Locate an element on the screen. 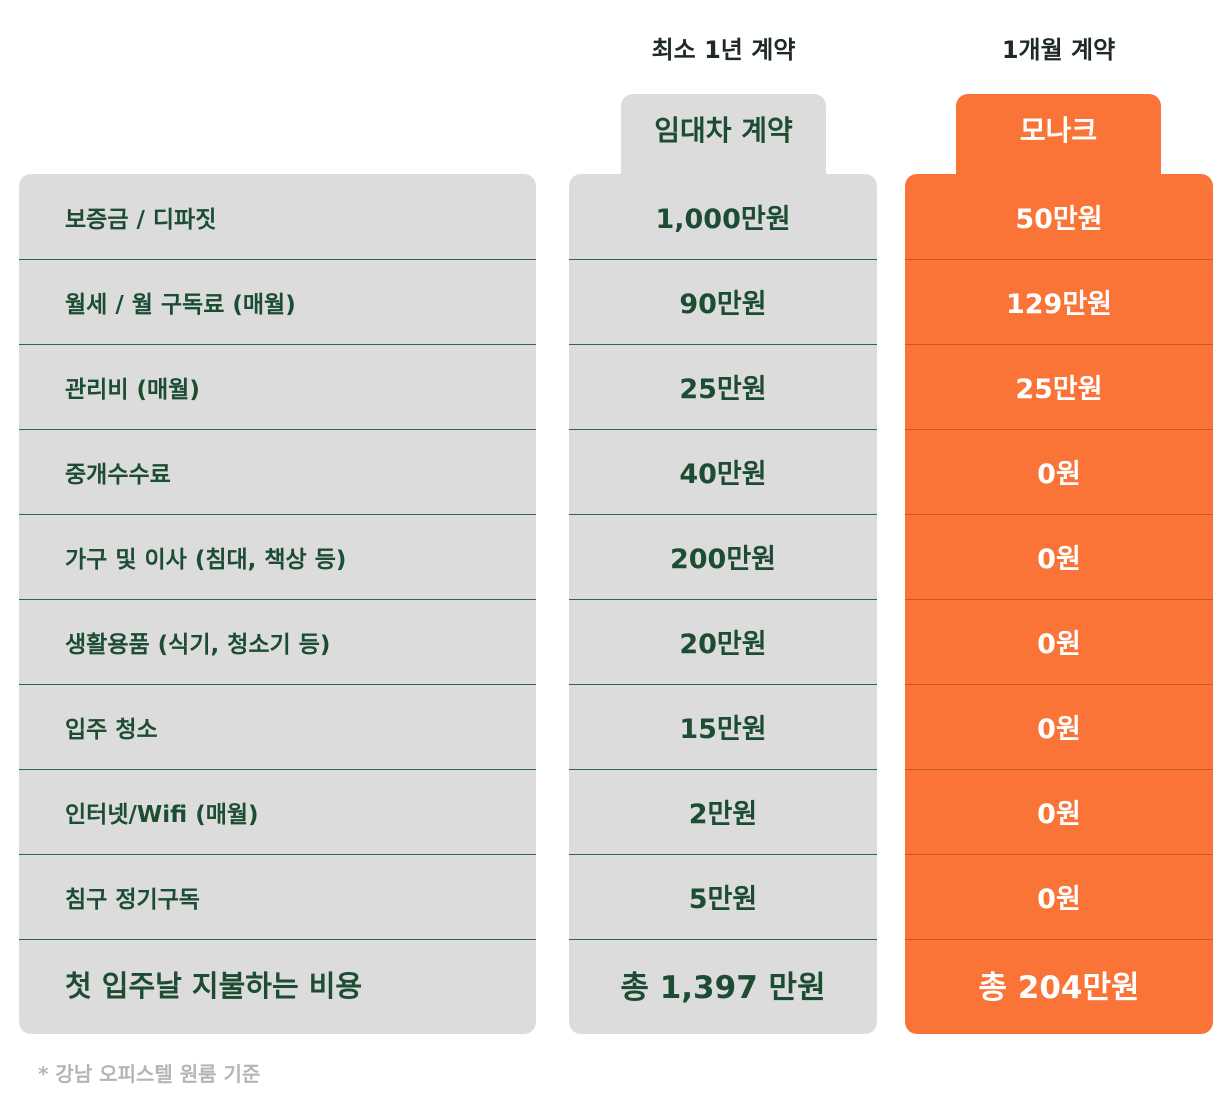 This screenshot has height=1106, width=1230. lease-value: 20만원 is located at coordinates (723, 644).